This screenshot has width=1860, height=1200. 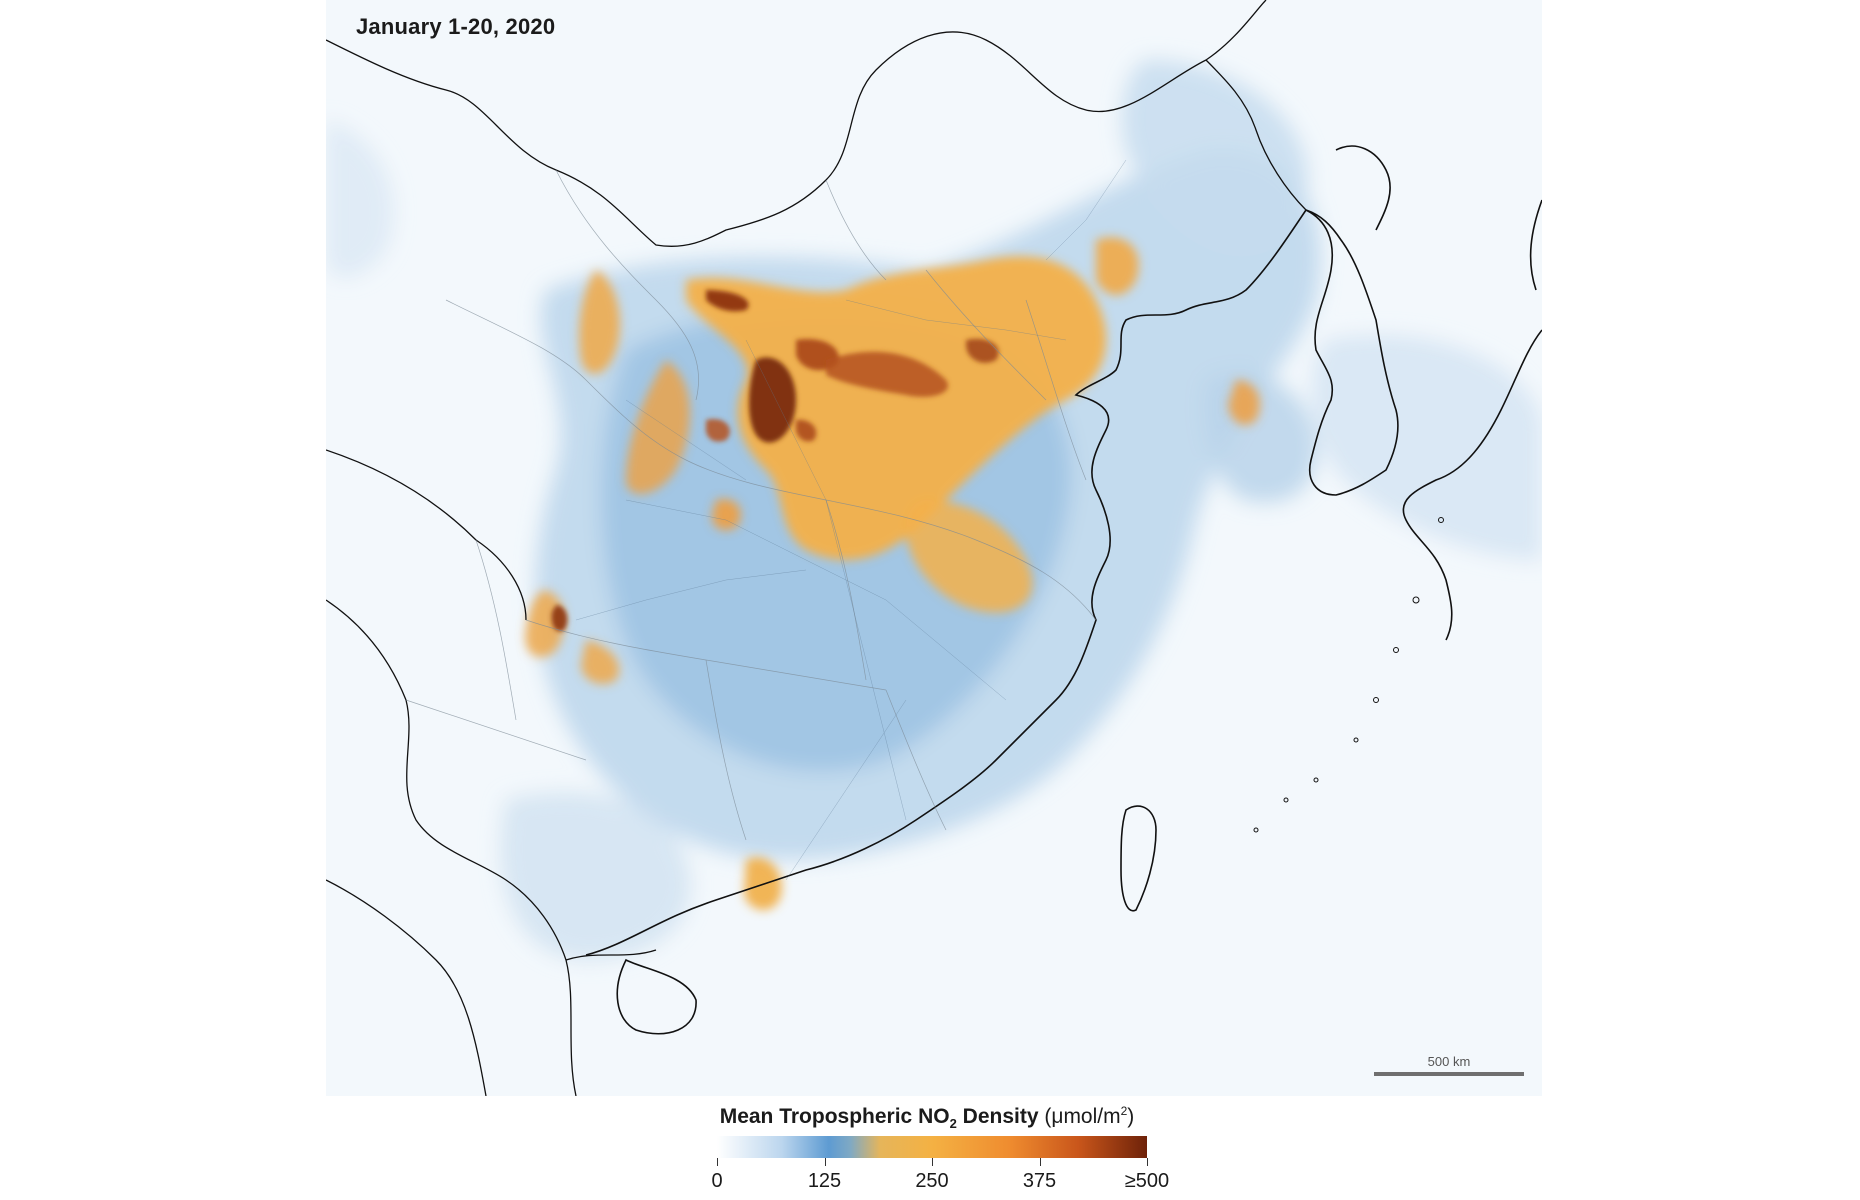 I want to click on legend-tick-label: 375, so click(x=1039, y=1181).